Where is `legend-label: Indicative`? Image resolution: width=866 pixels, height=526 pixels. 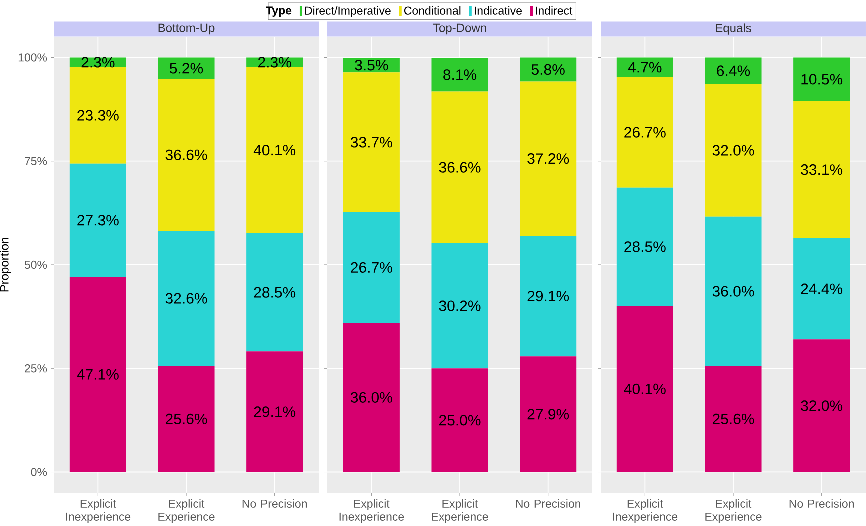 legend-label: Indicative is located at coordinates (498, 10).